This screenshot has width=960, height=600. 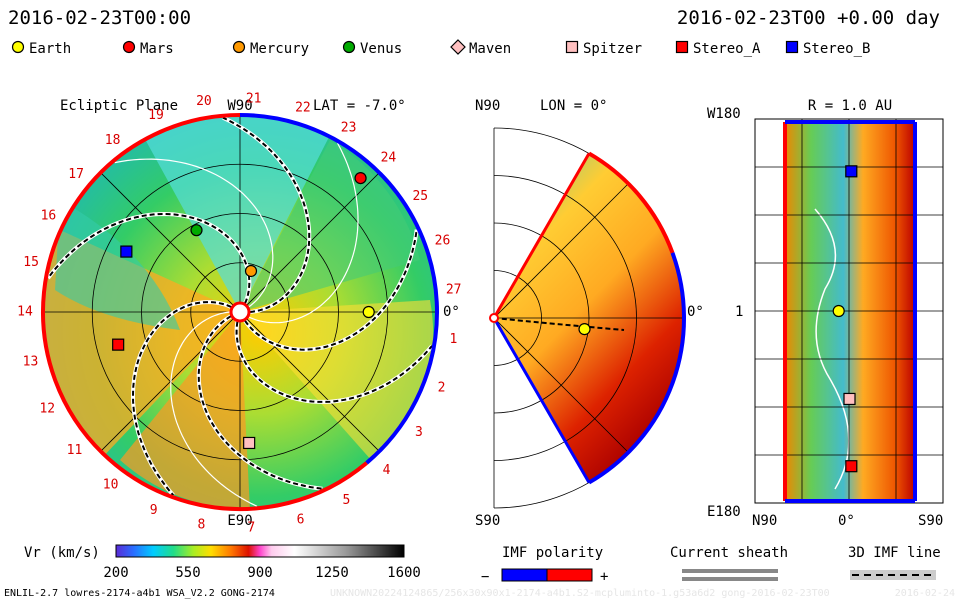 I want to click on imf-polarity-label: IMF polarity, so click(x=552, y=553).